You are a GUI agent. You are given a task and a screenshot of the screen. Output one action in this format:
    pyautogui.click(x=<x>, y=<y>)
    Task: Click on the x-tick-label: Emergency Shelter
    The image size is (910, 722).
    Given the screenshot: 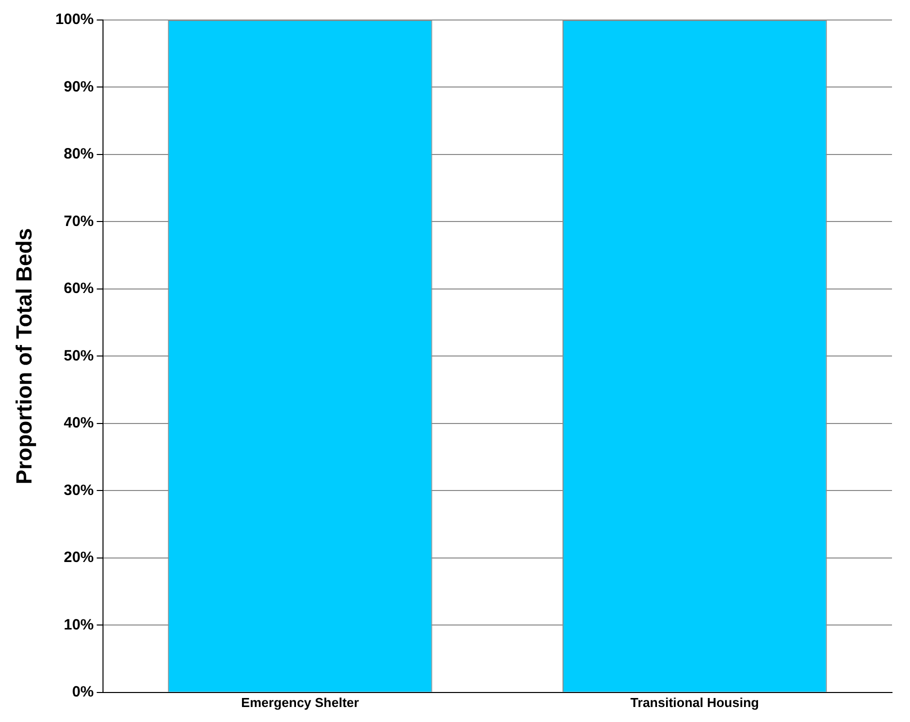 What is the action you would take?
    pyautogui.click(x=300, y=702)
    